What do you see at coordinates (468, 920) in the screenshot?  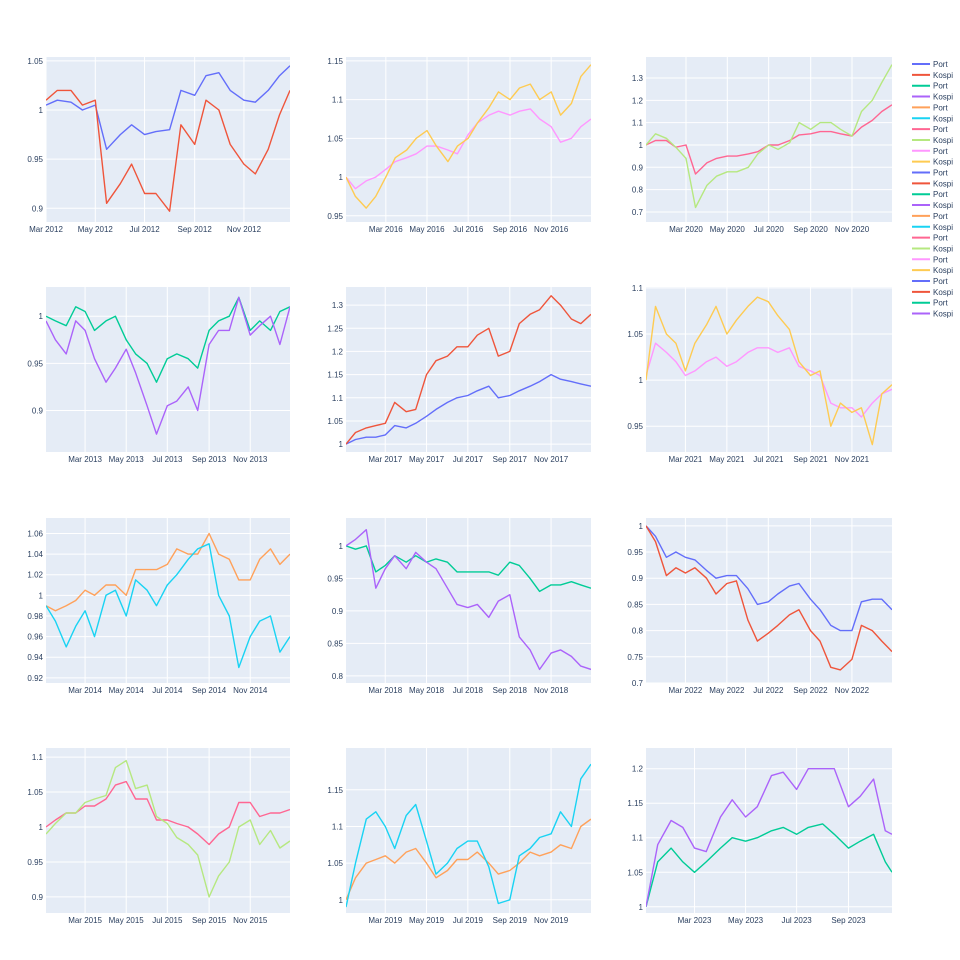 I see `x-tick-label: Jul 2019` at bounding box center [468, 920].